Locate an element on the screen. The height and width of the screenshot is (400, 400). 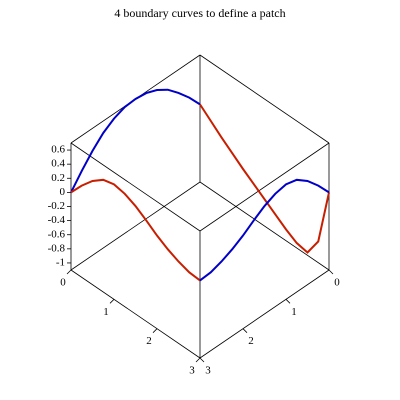
z-tick-label: -0.4 is located at coordinates (57, 220).